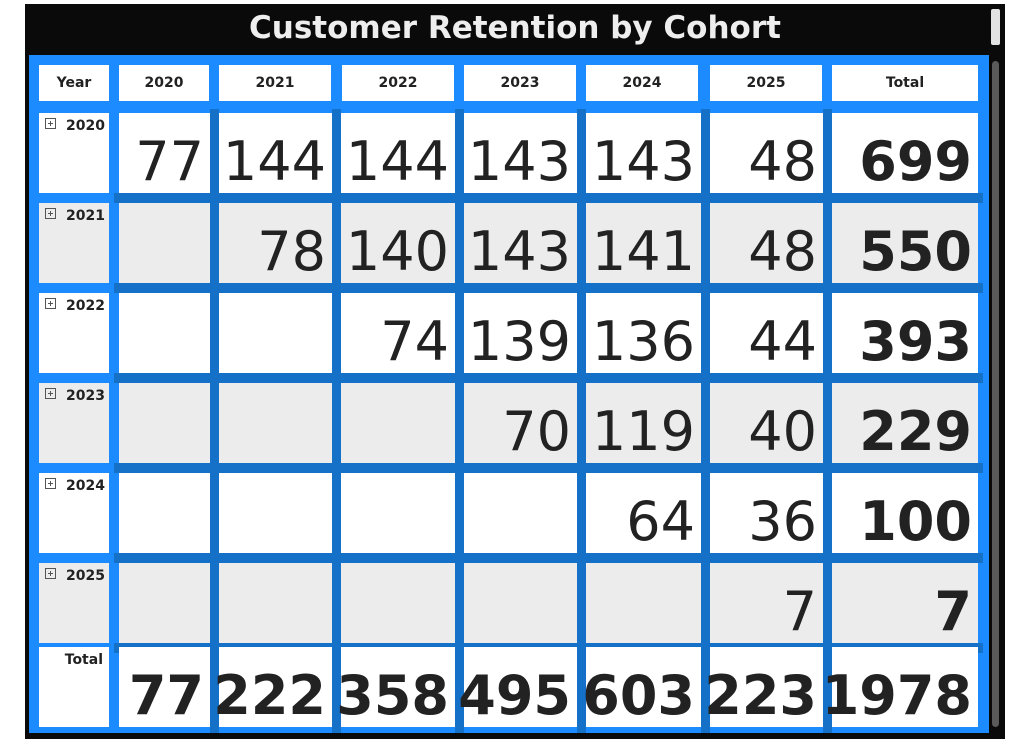 This screenshot has height=741, width=1029. What do you see at coordinates (275, 83) in the screenshot?
I see `column-header-2021: 2021` at bounding box center [275, 83].